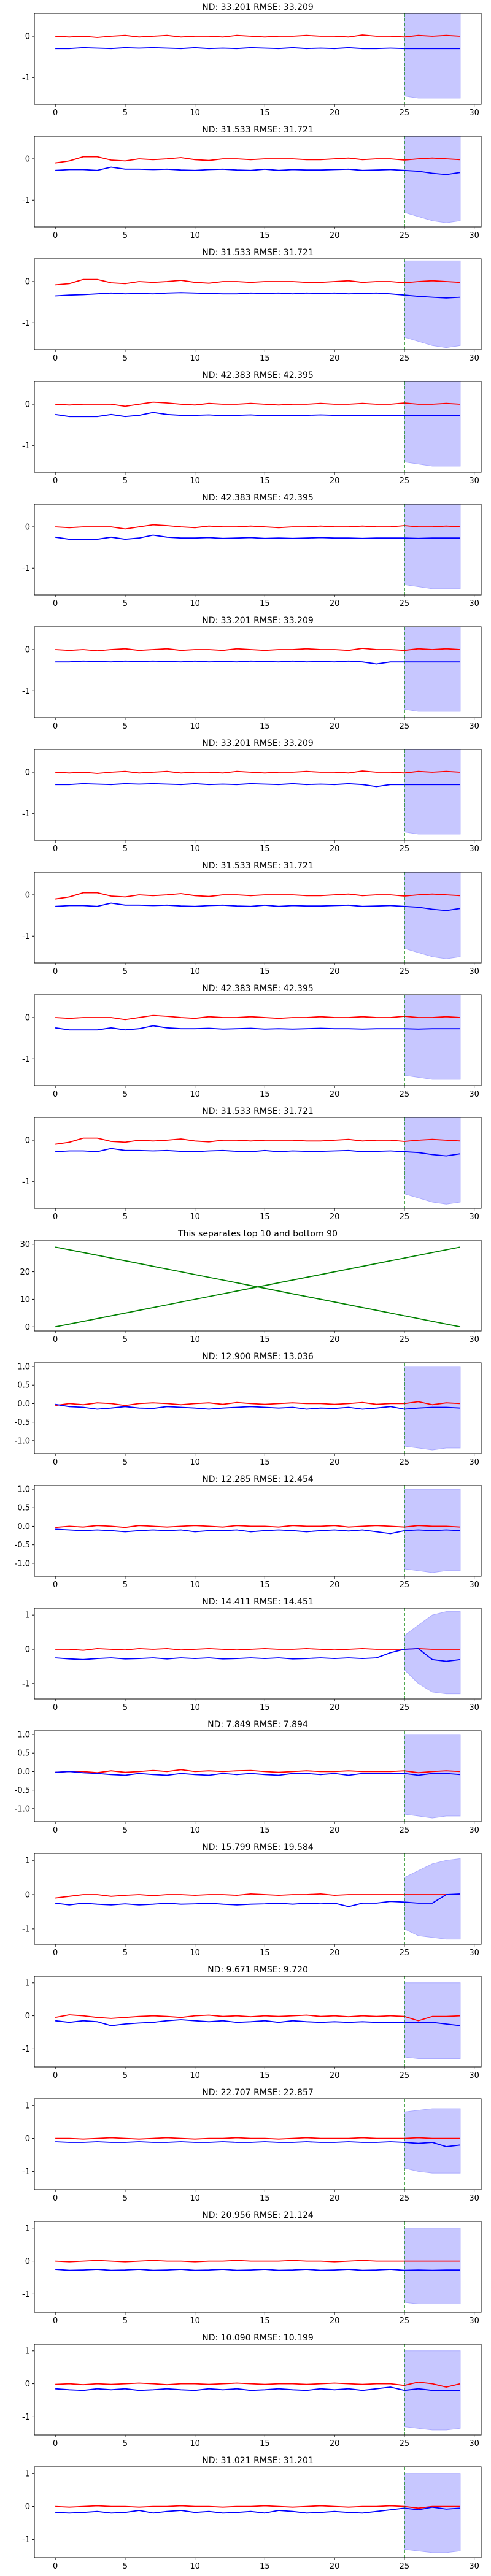  I want to click on panel-title: ND: 12.285 RMSE: 12.454, so click(258, 1479).